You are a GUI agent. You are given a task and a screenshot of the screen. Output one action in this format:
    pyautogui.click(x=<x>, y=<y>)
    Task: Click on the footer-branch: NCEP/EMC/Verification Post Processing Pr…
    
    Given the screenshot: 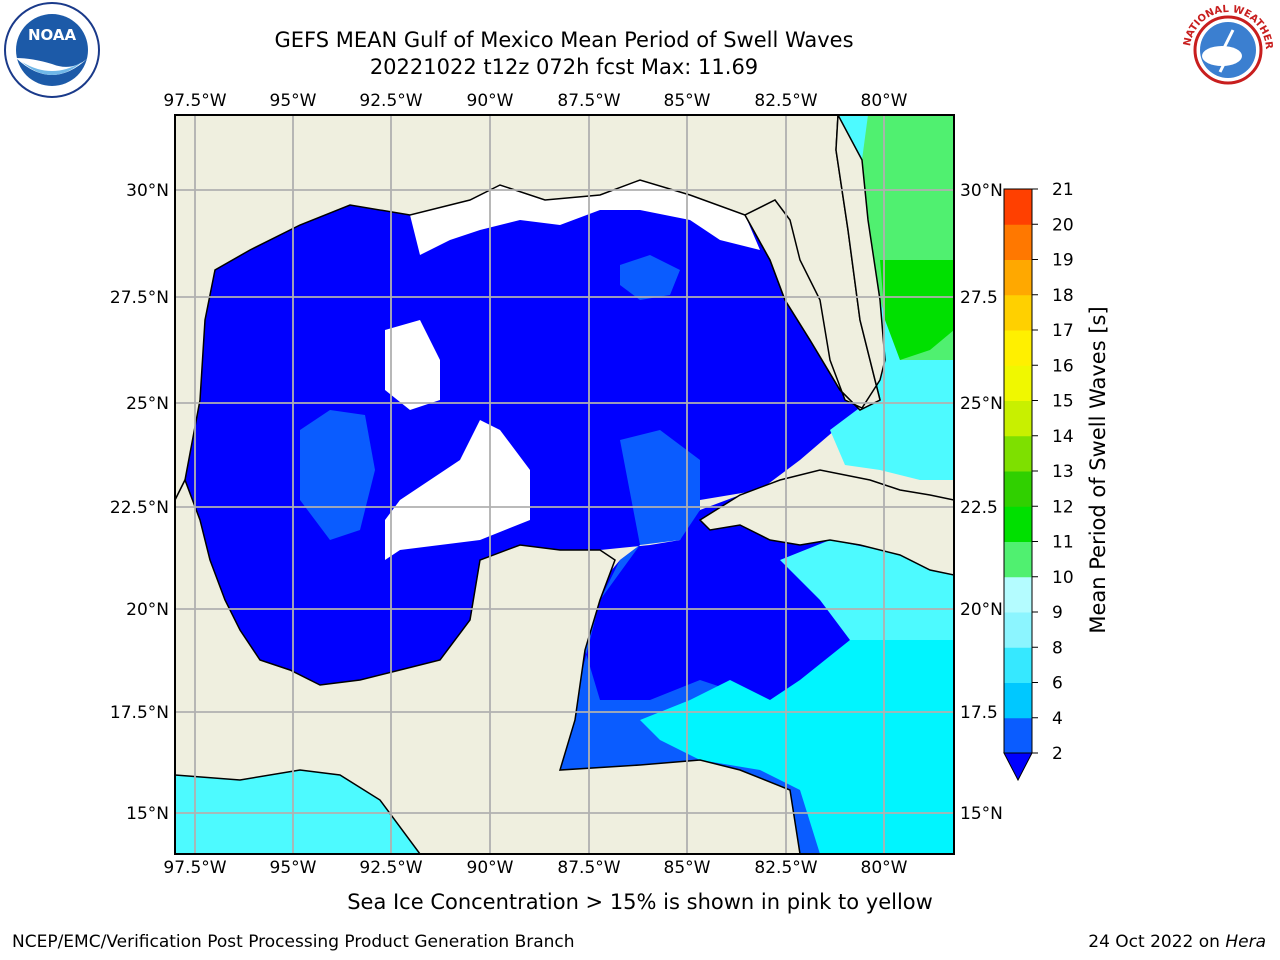 What is the action you would take?
    pyautogui.click(x=293, y=942)
    